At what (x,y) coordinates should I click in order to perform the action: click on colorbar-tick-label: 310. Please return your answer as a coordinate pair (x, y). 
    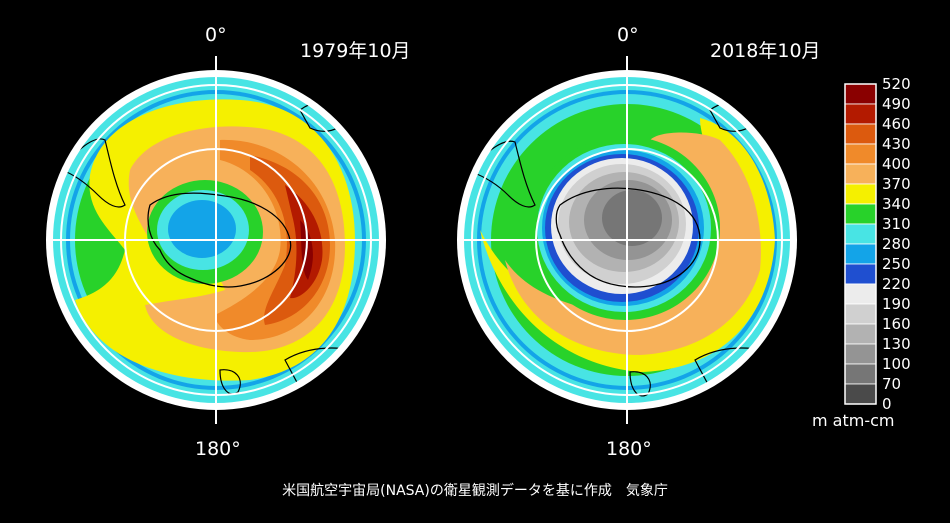
    Looking at the image, I should click on (896, 224).